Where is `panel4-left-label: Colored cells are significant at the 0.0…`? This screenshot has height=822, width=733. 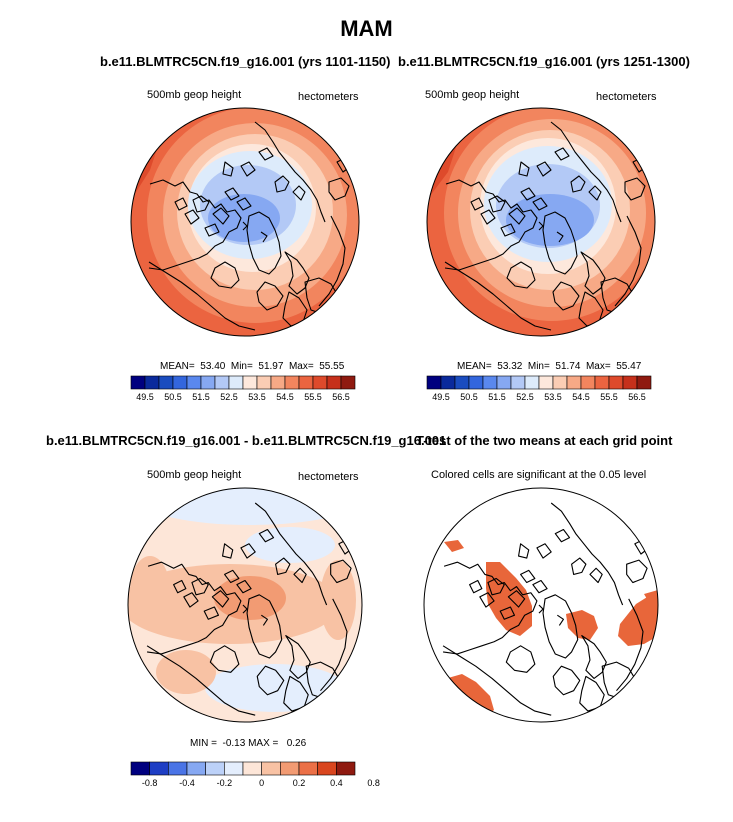
panel4-left-label: Colored cells are significant at the 0.0… is located at coordinates (539, 475).